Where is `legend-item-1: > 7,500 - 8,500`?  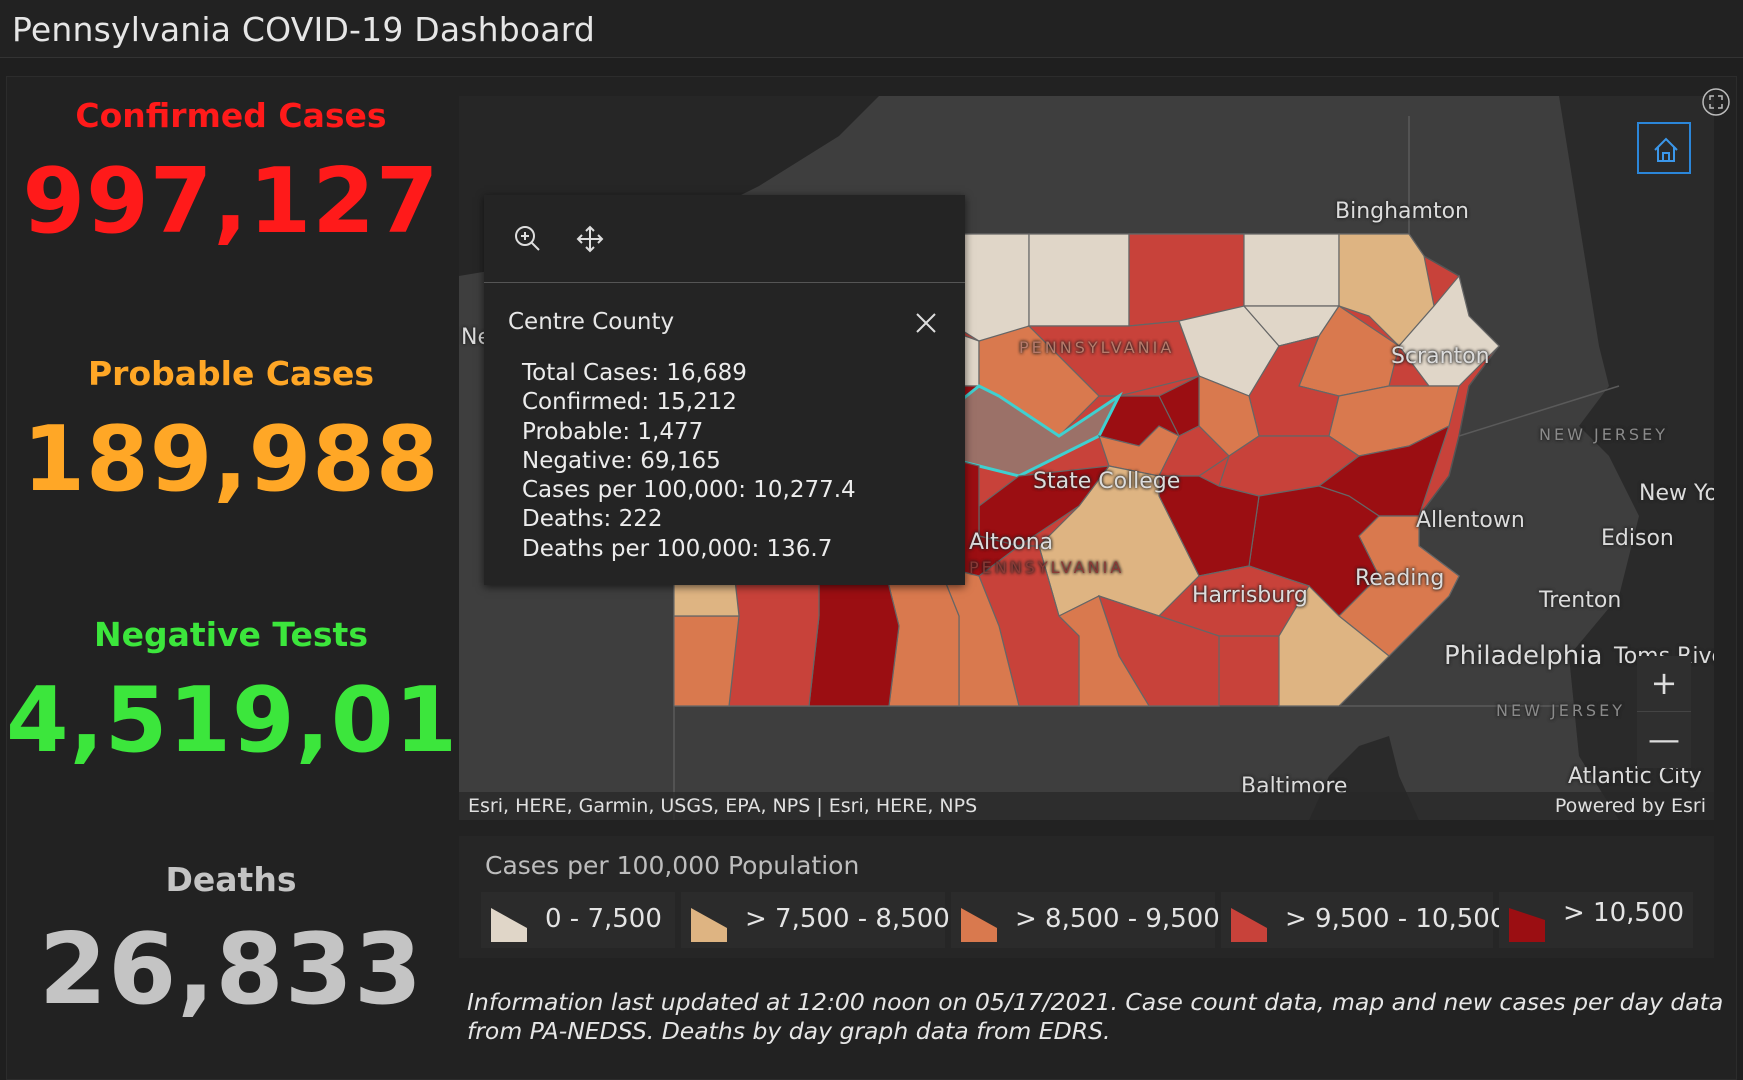 legend-item-1: > 7,500 - 8,500 is located at coordinates (815, 920).